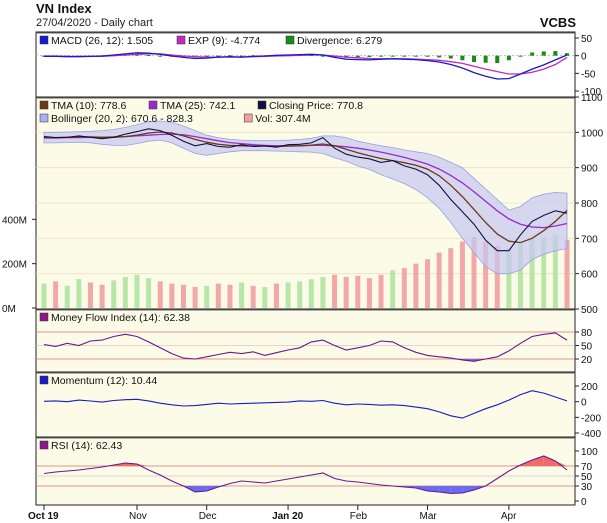 This screenshot has width=607, height=523. Describe the element at coordinates (102, 41) in the screenshot. I see `legend-label: MACD (26, 12): 1.505` at that location.